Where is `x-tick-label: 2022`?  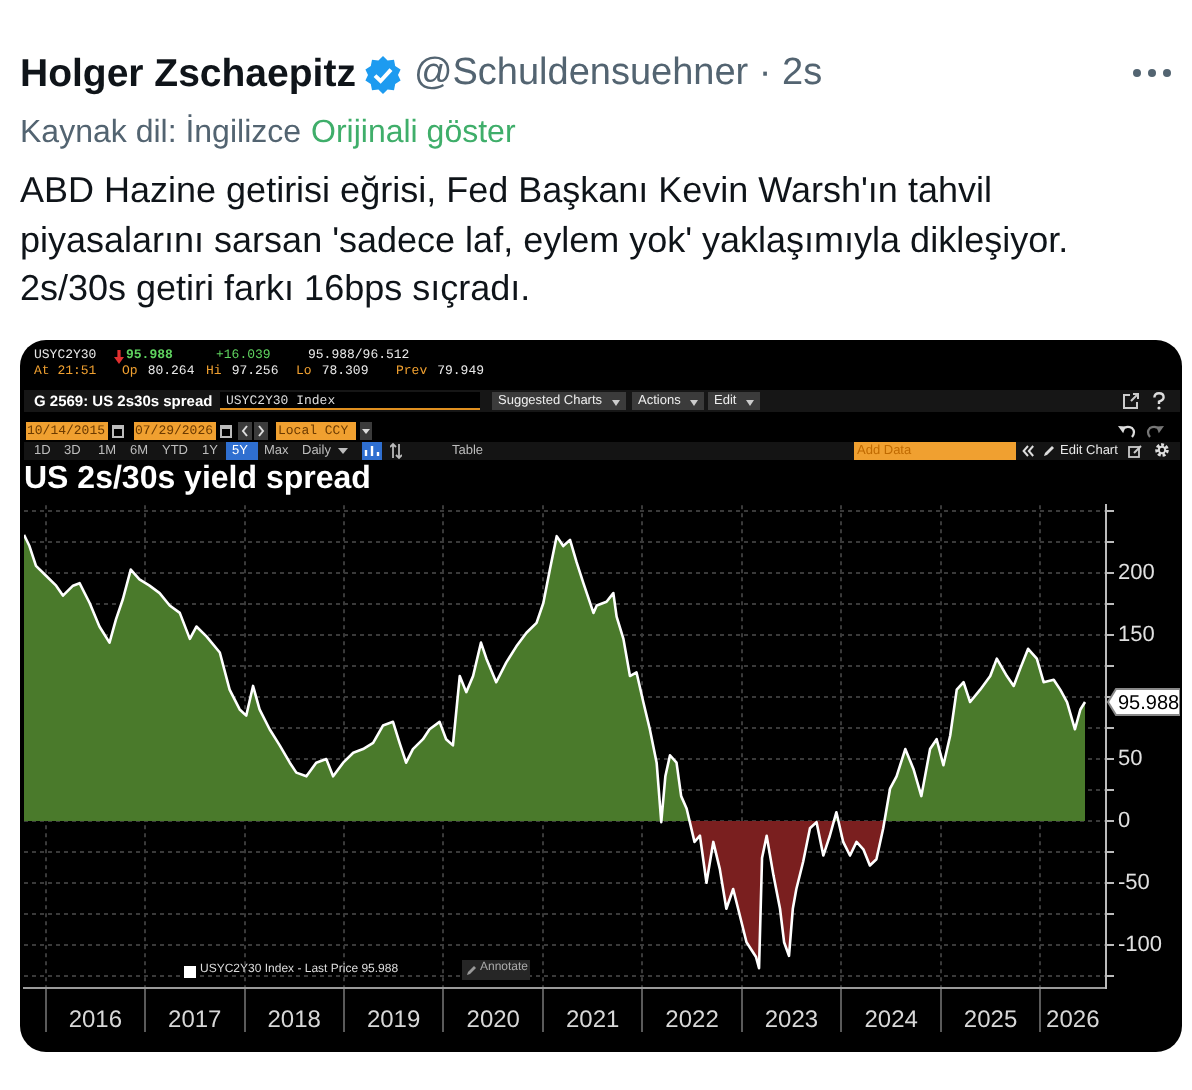
x-tick-label: 2022 is located at coordinates (692, 1019).